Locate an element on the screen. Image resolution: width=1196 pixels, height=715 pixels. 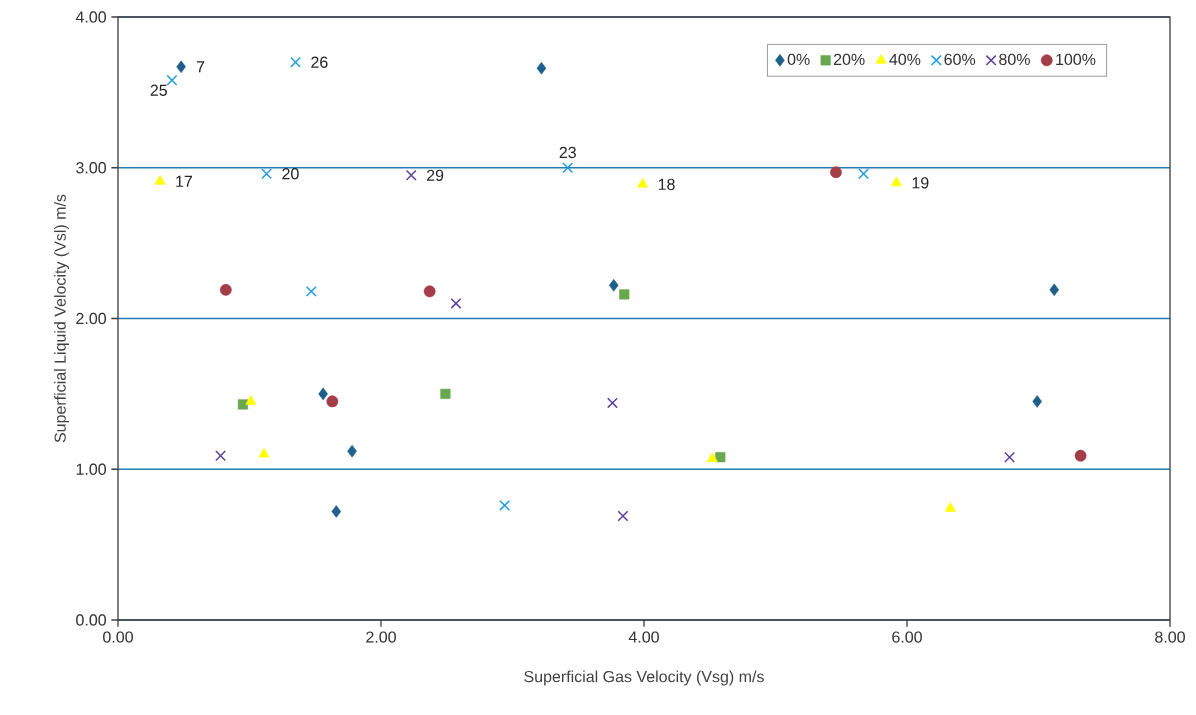
x-tick-label: 8.00 is located at coordinates (1170, 637).